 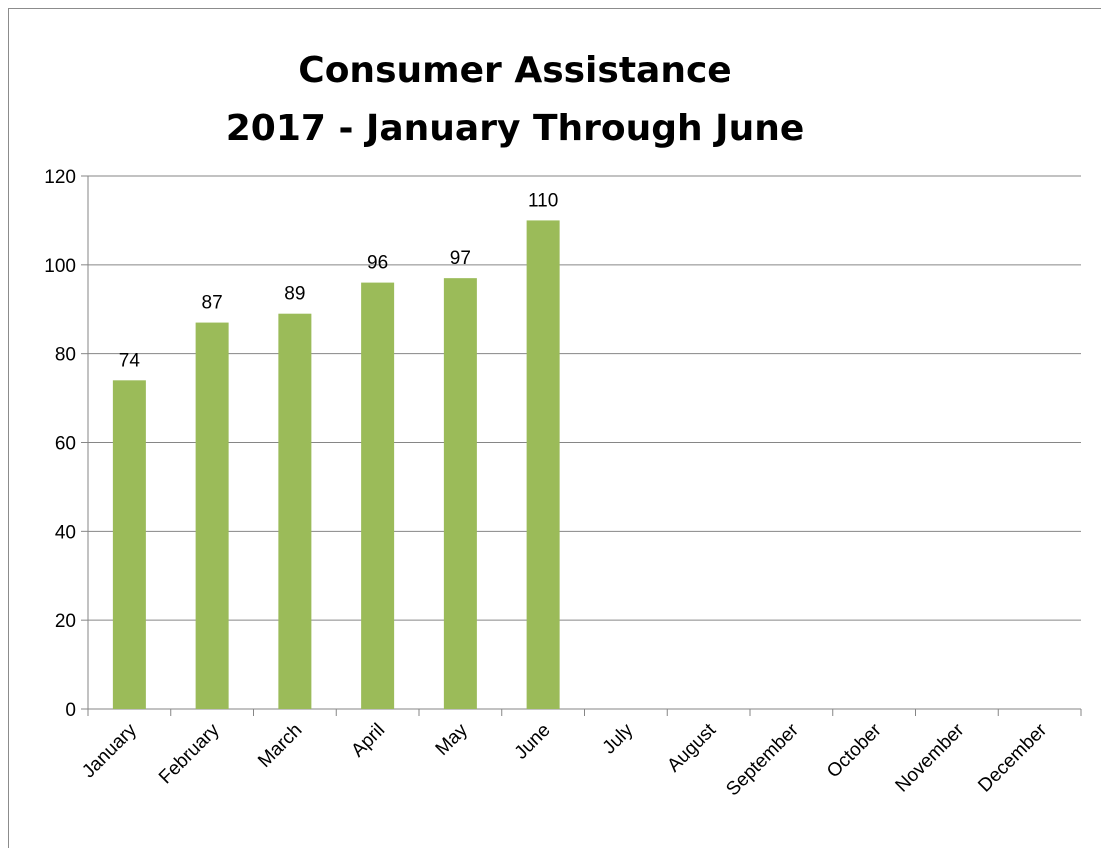 I want to click on bar-january, so click(x=129, y=544).